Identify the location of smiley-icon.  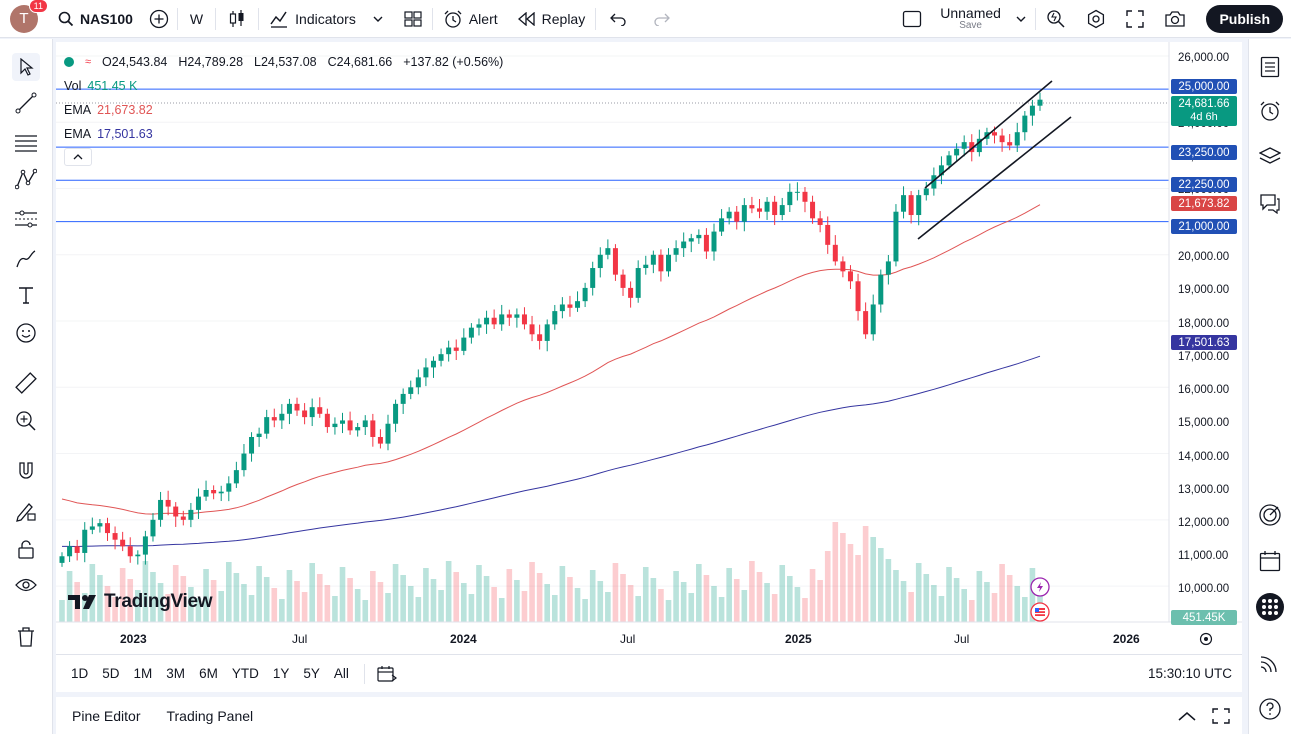
(26, 333).